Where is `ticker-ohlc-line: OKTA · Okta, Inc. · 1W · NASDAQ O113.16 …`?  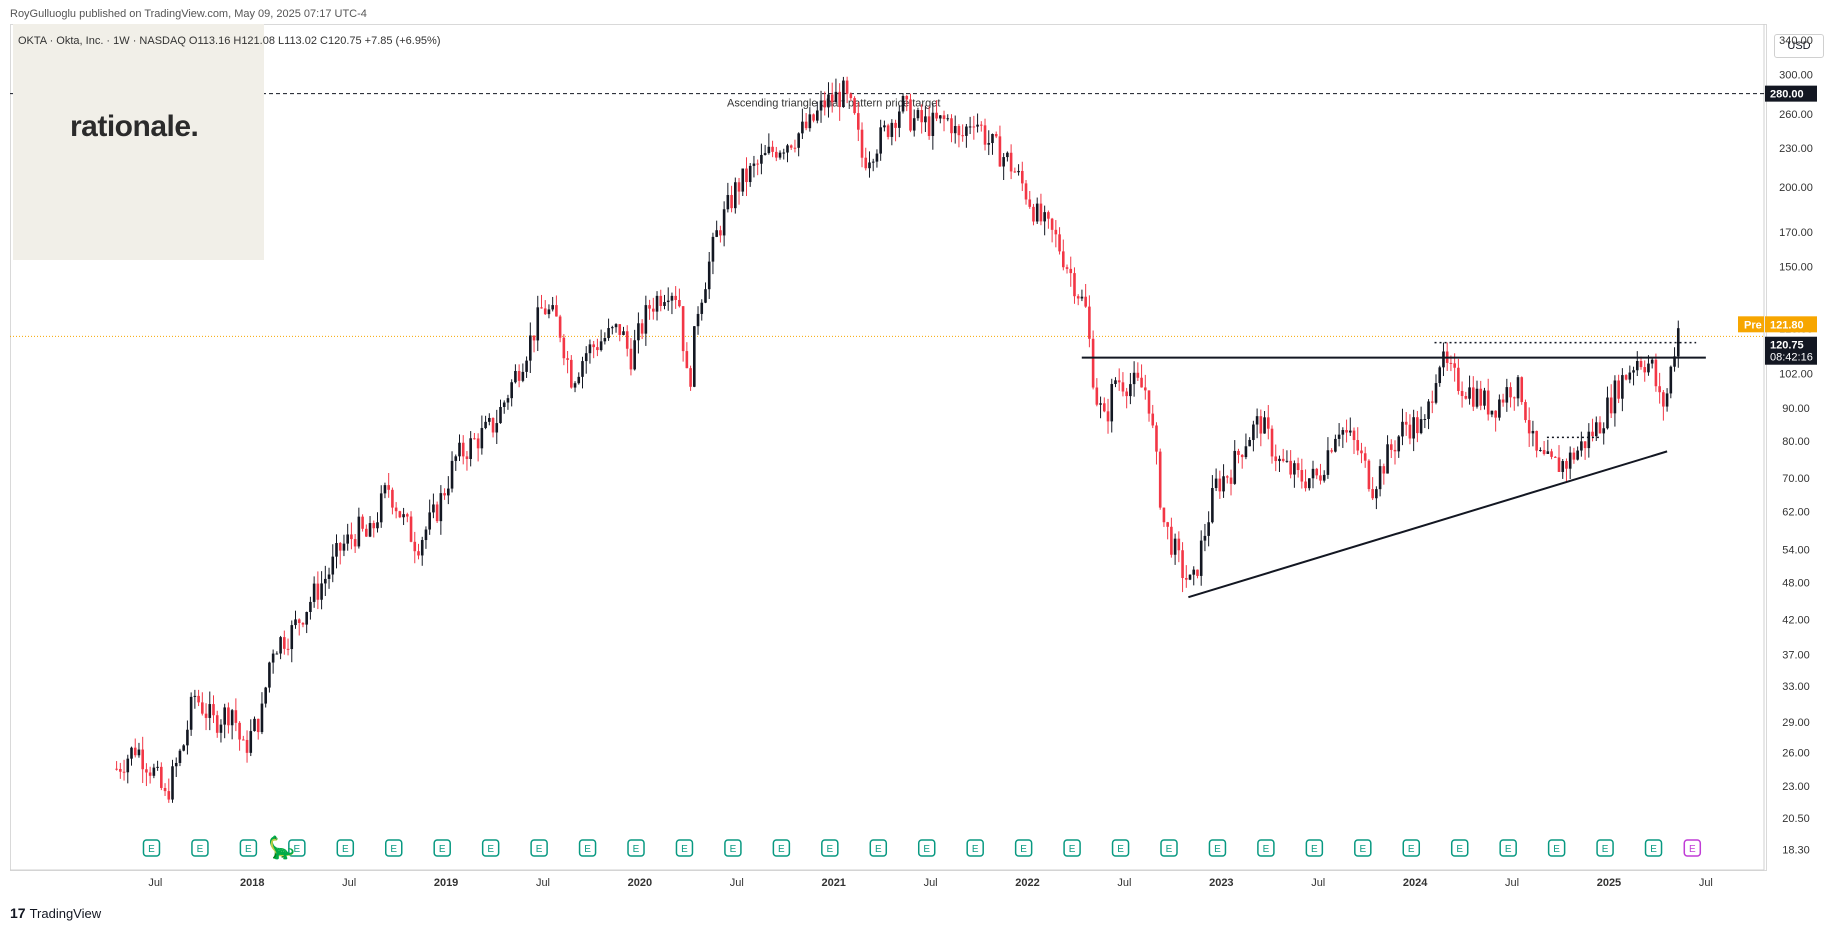 ticker-ohlc-line: OKTA · Okta, Inc. · 1W · NASDAQ O113.16 … is located at coordinates (229, 41).